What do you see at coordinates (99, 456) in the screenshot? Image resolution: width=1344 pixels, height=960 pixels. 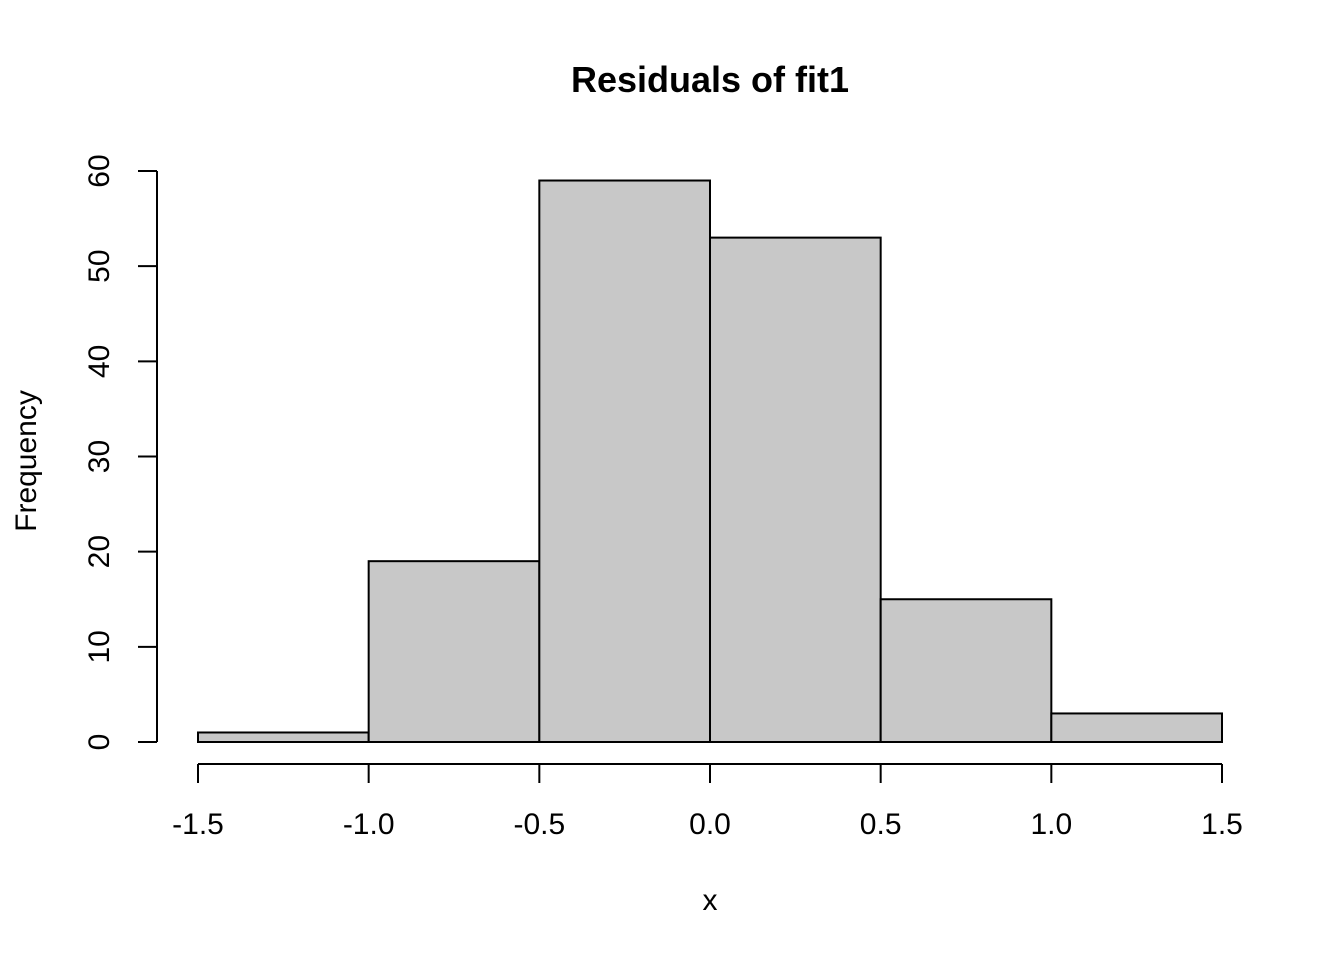 I see `y-tick-label-3: 30` at bounding box center [99, 456].